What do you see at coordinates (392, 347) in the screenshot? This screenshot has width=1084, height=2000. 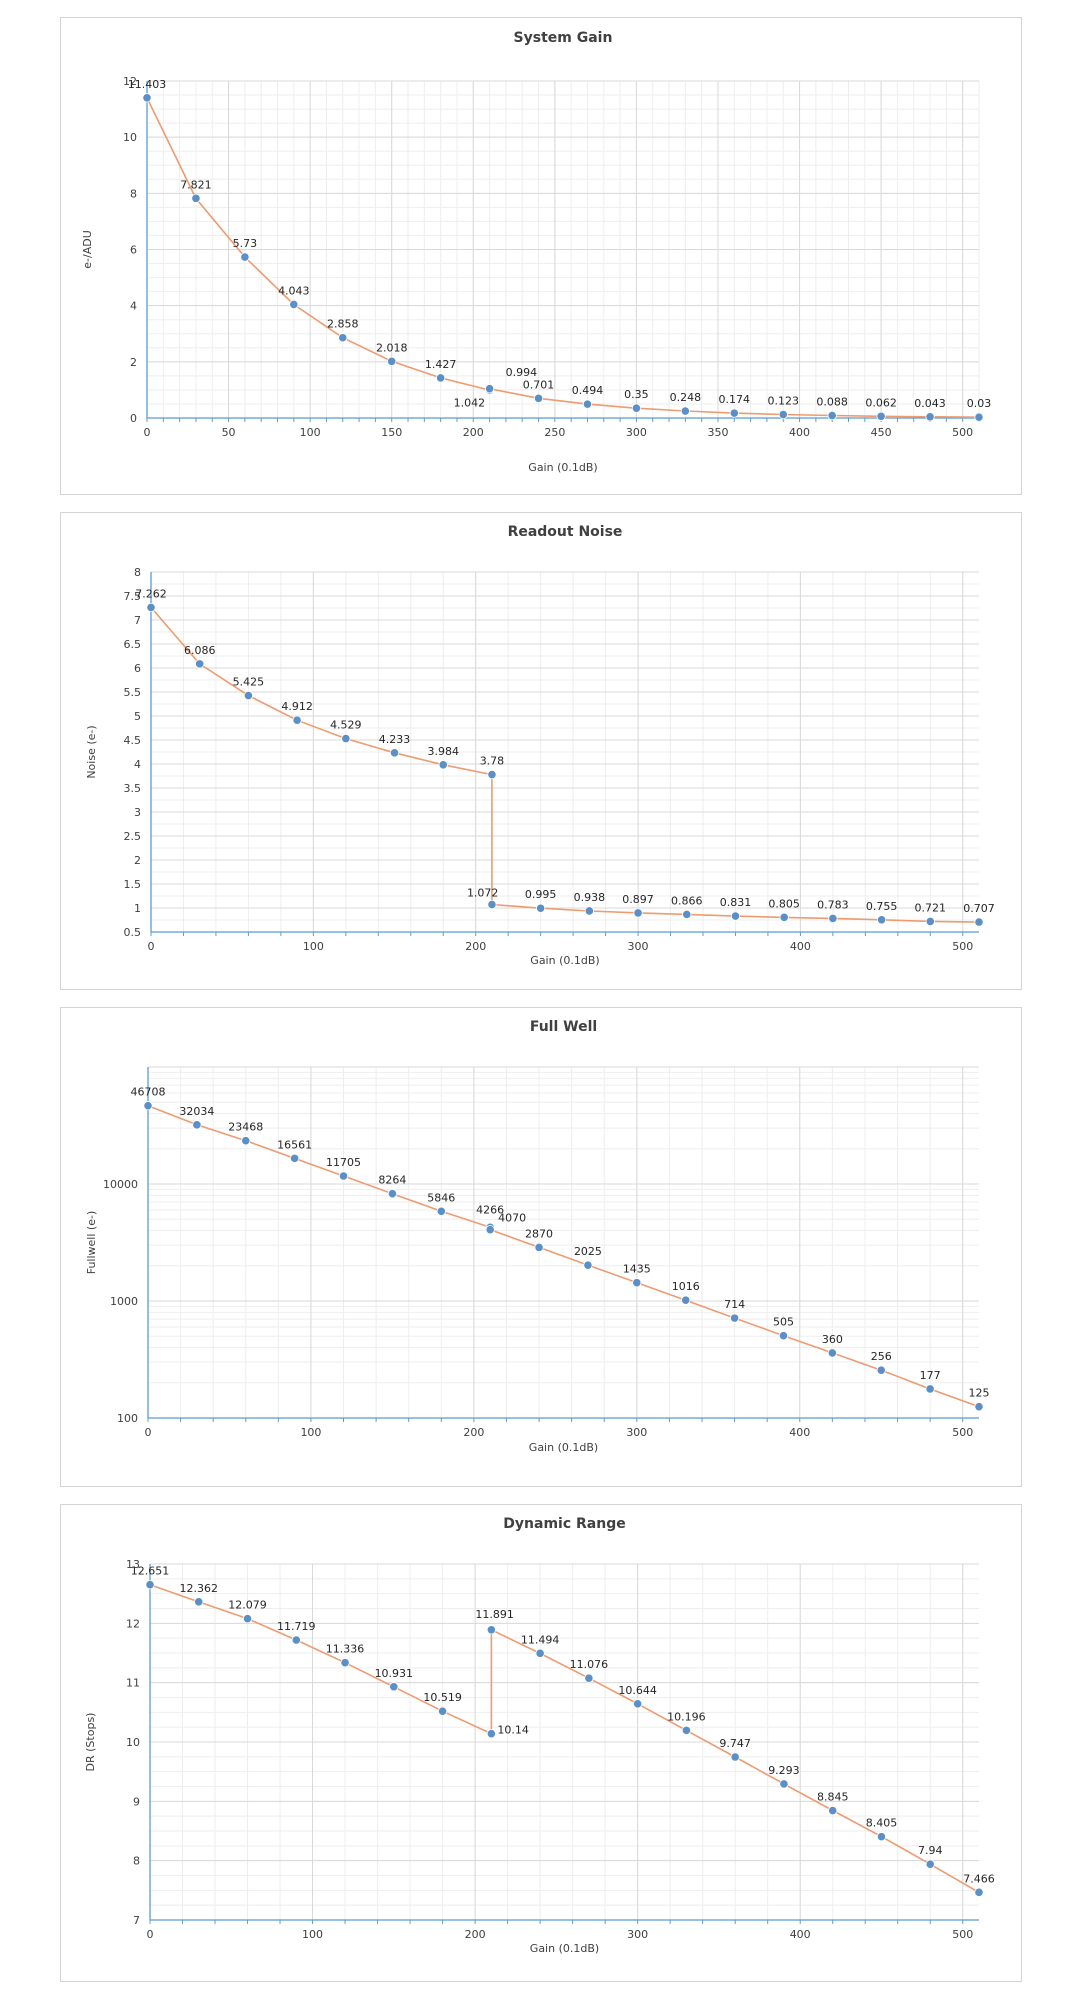 I see `data-label: 2.018` at bounding box center [392, 347].